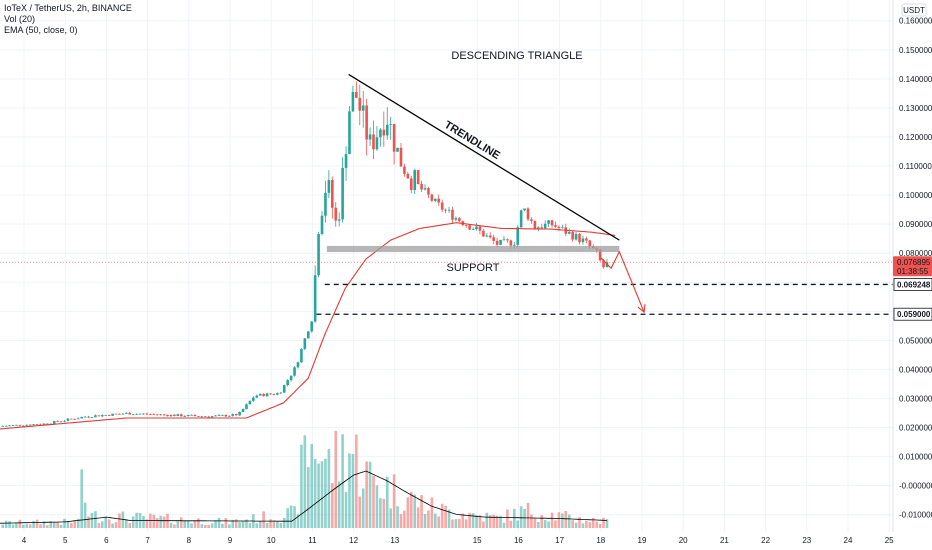 The width and height of the screenshot is (932, 550). Describe the element at coordinates (915, 340) in the screenshot. I see `price-tick-label: 0.050000` at that location.